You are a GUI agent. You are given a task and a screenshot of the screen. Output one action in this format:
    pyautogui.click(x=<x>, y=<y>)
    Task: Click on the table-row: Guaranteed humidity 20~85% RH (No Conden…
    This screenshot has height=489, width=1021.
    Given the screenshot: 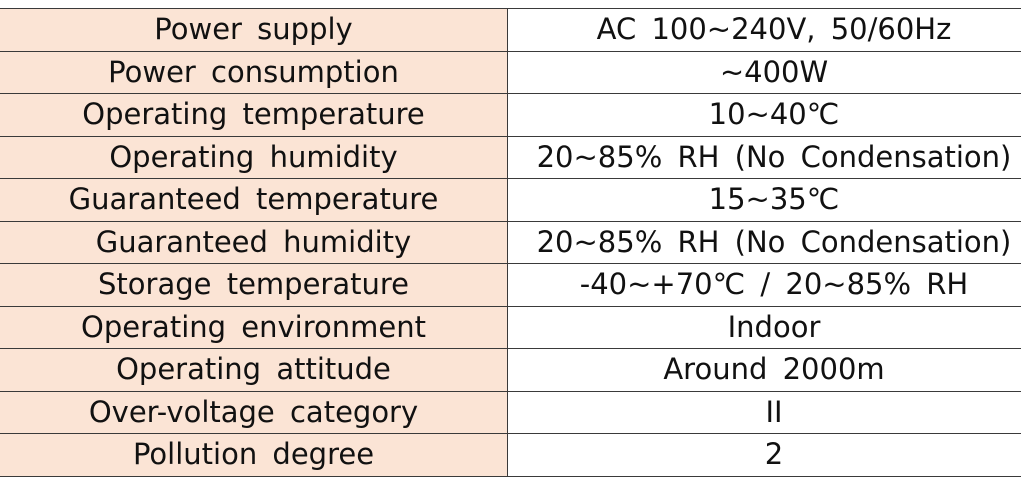 What is the action you would take?
    pyautogui.click(x=510, y=242)
    